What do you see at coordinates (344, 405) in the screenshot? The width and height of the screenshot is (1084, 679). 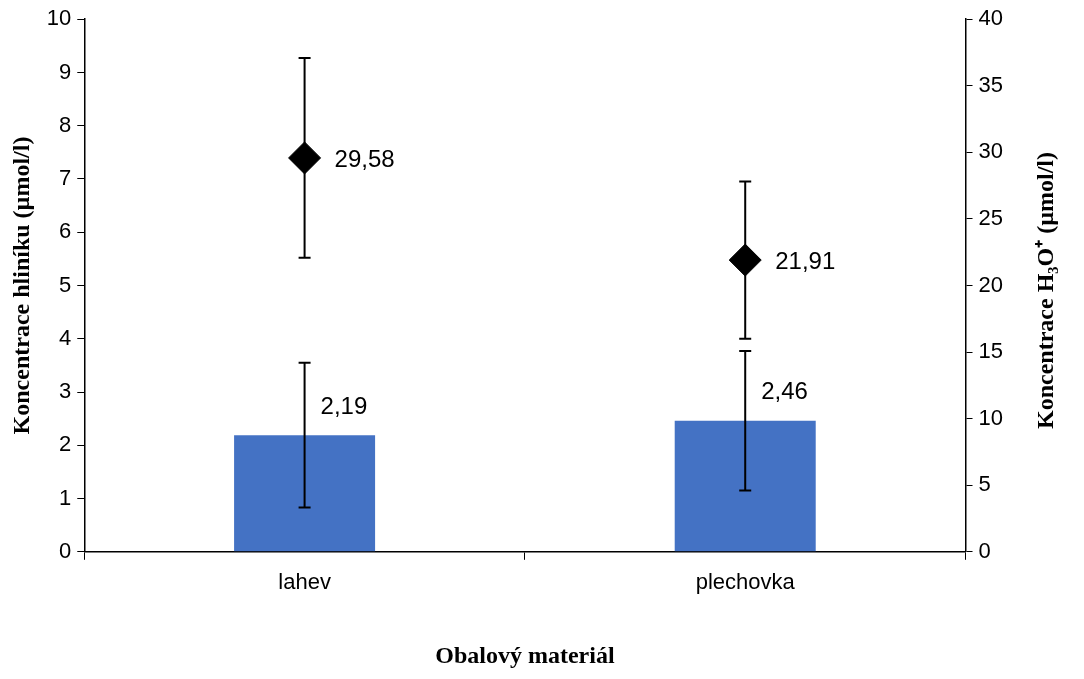 I see `data-label: 2,19` at bounding box center [344, 405].